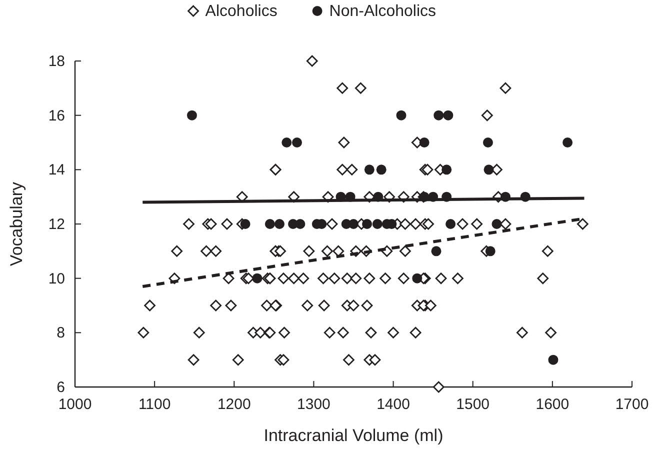  What do you see at coordinates (154, 404) in the screenshot?
I see `x-tick-label: 1100` at bounding box center [154, 404].